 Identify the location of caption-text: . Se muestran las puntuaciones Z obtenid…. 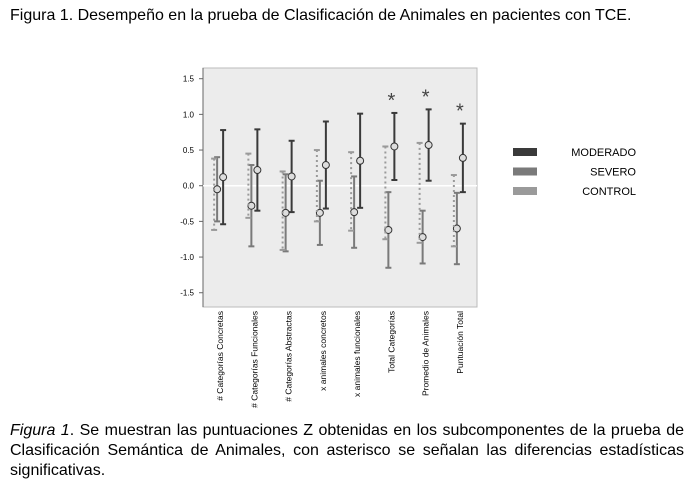
(347, 450).